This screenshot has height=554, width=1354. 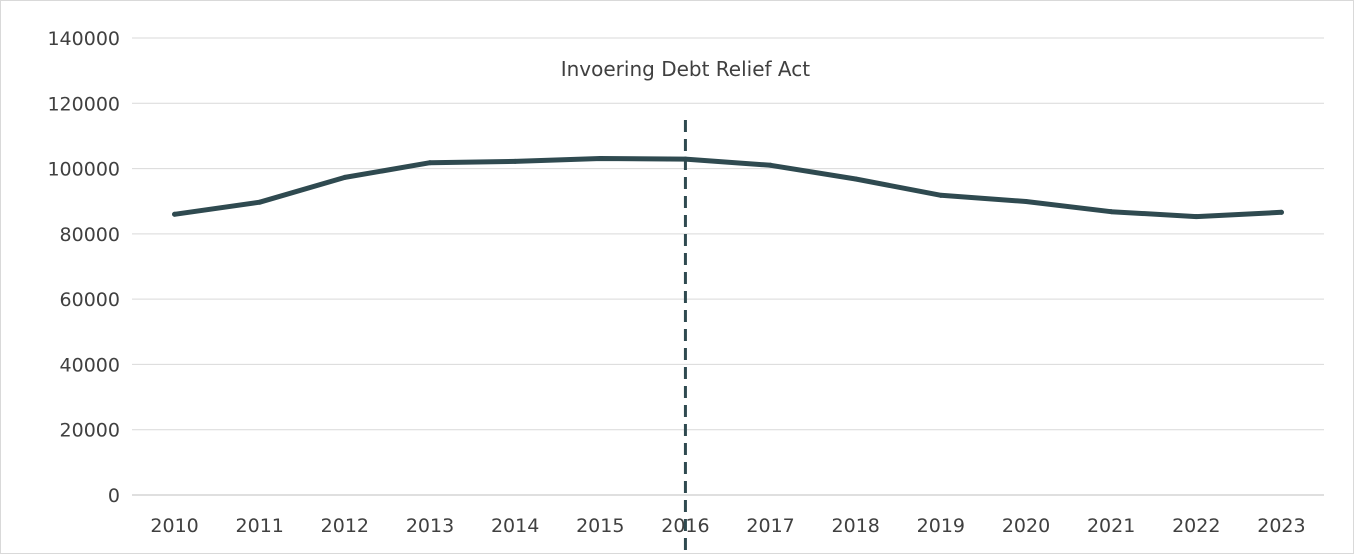 What do you see at coordinates (770, 526) in the screenshot?
I see `x-tick-label: 2017` at bounding box center [770, 526].